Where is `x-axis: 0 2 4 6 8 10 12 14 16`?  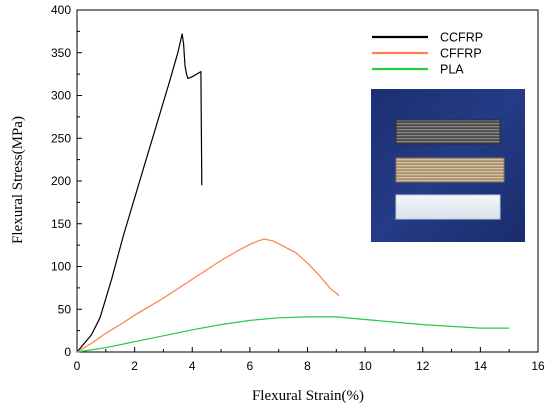 x-axis: 0 2 4 6 8 10 12 14 16 is located at coordinates (309, 360).